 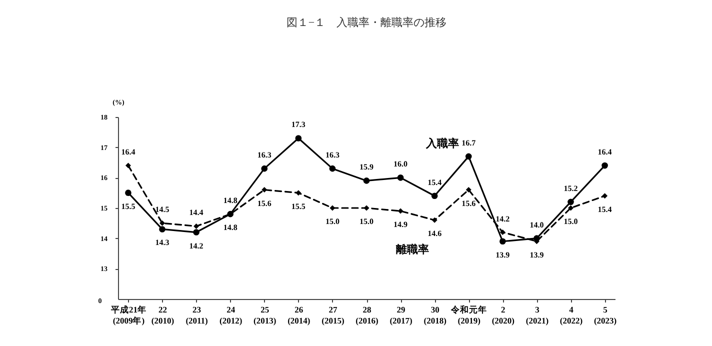 I want to click on x-tick-label: 2 (2020), so click(x=503, y=315).